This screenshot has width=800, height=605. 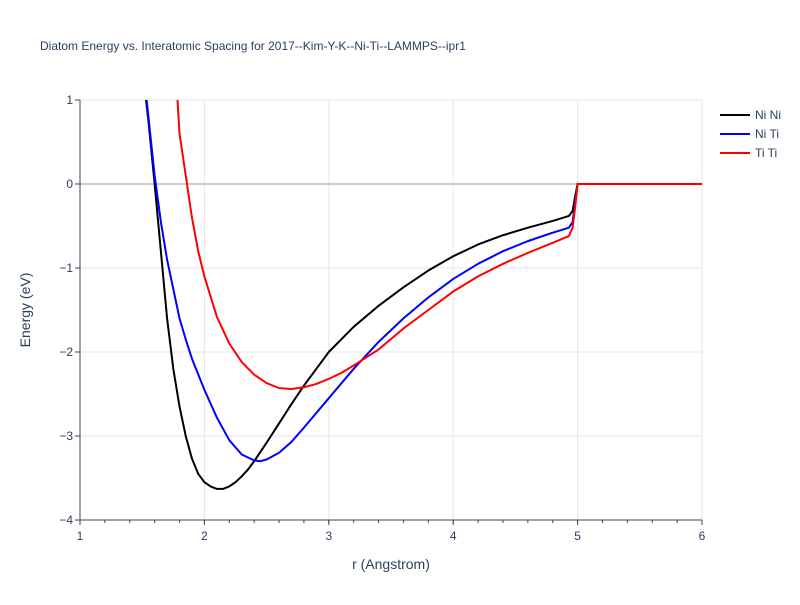 What do you see at coordinates (66, 268) in the screenshot?
I see `y-tick-label: −1` at bounding box center [66, 268].